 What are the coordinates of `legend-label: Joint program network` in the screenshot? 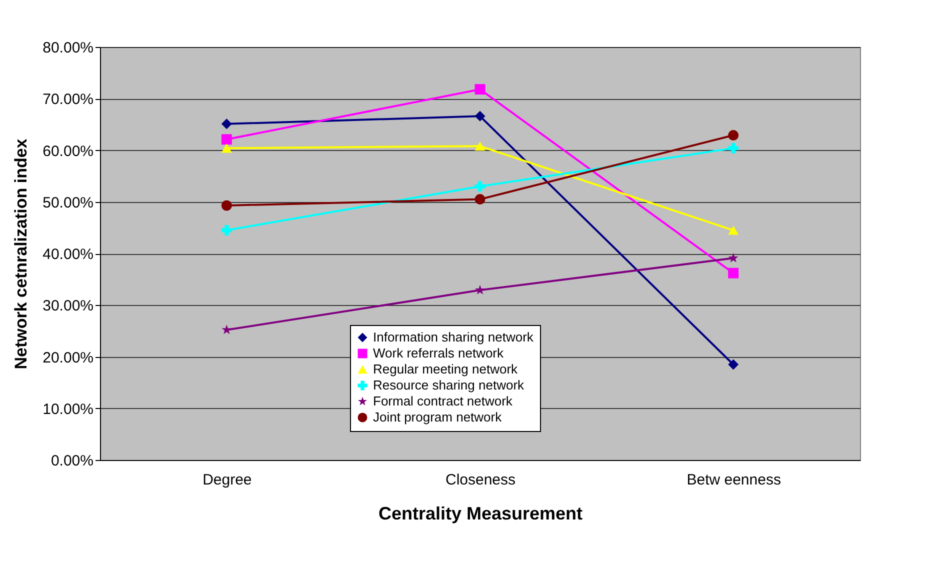 It's located at (437, 417).